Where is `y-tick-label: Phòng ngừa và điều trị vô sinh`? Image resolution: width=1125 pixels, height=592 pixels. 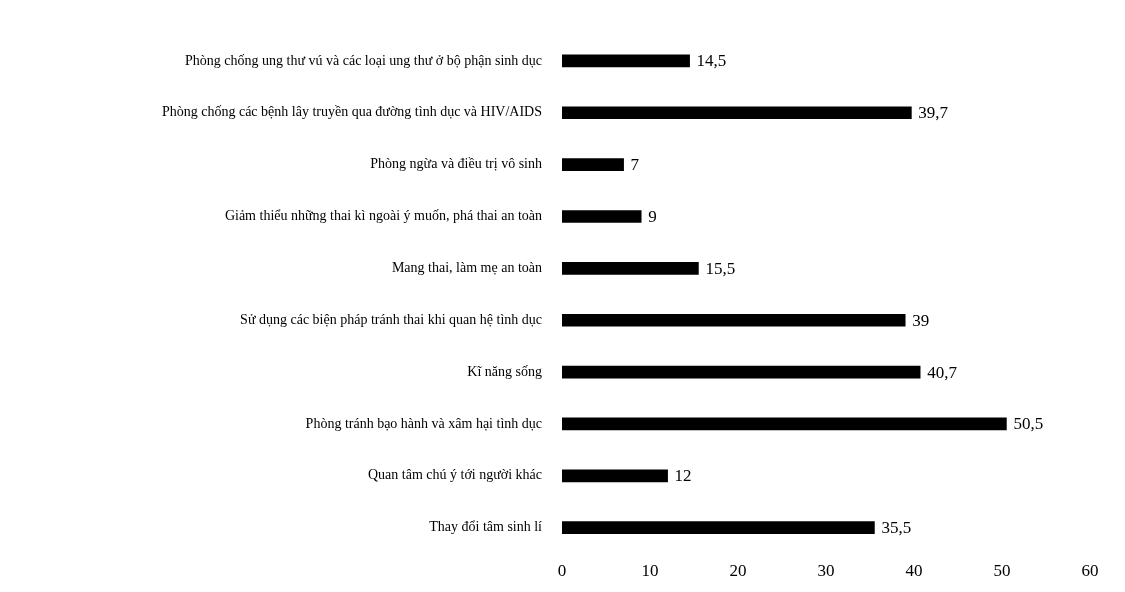
y-tick-label: Phòng ngừa và điều trị vô sinh is located at coordinates (456, 164).